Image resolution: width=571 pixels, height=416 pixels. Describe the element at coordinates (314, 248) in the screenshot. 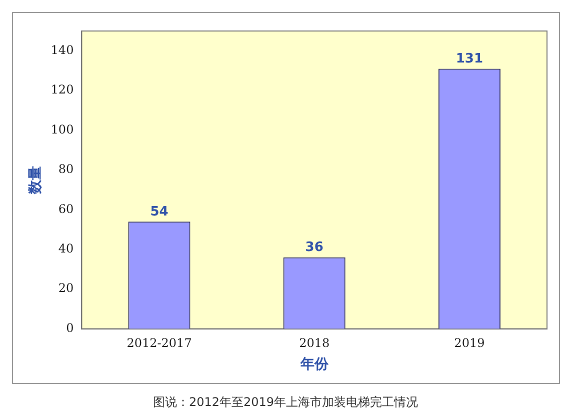

I see `data-label: 36` at that location.